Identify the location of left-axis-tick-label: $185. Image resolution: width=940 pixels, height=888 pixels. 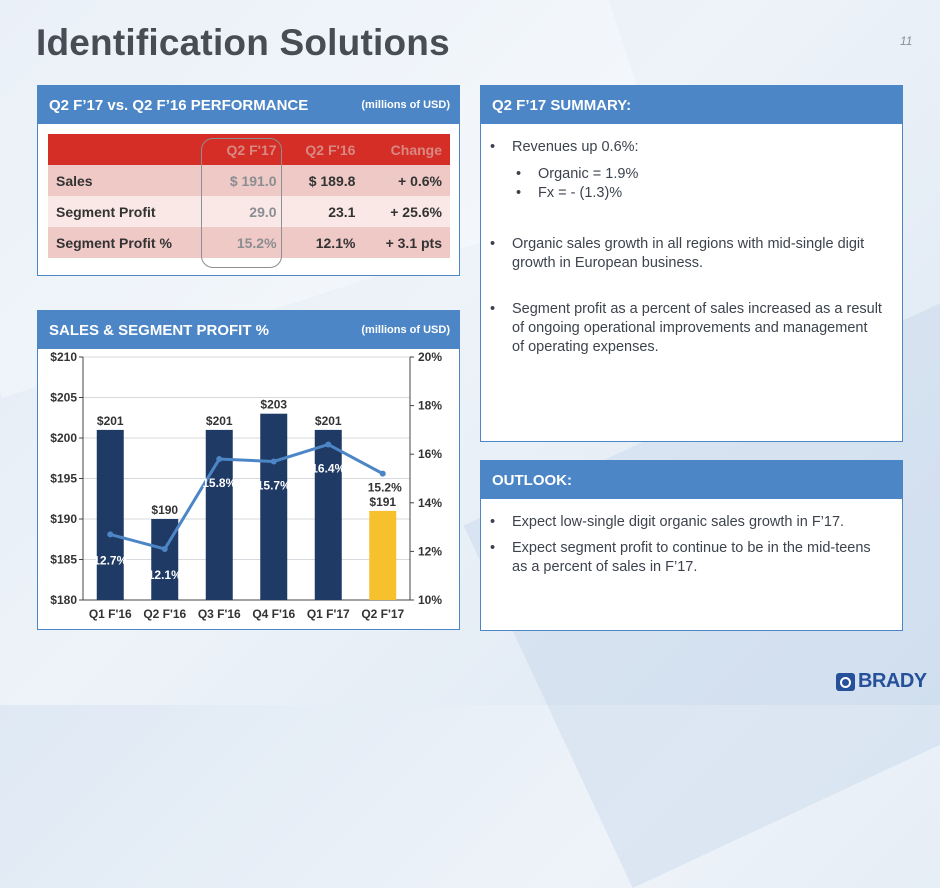
(63, 560).